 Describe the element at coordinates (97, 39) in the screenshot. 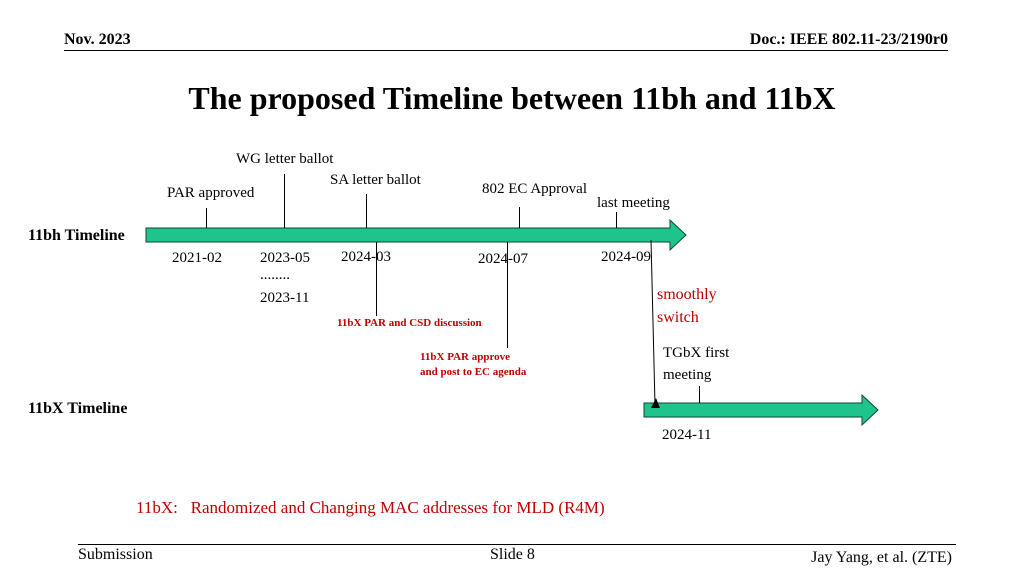

I see `header-date: Nov. 2023` at that location.